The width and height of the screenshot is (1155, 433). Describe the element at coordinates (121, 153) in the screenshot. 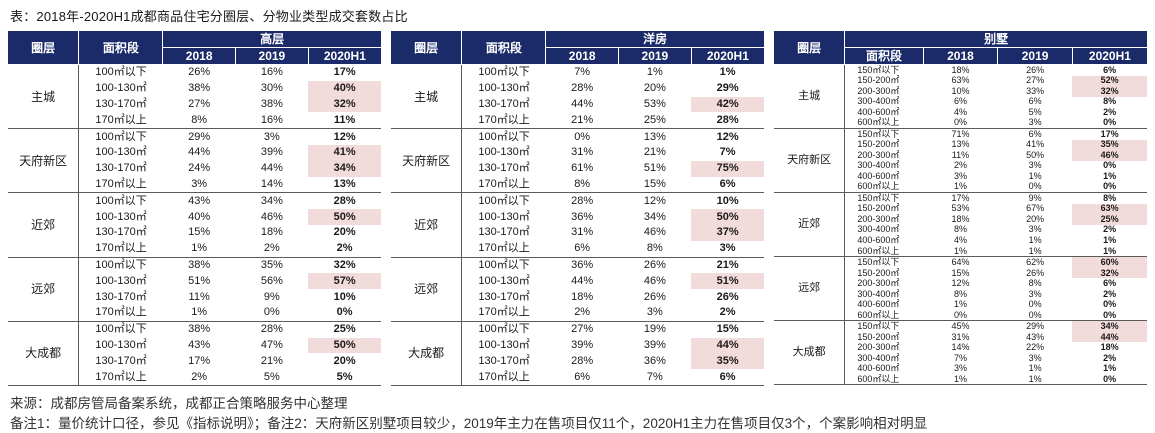

I see `area-segment: 100-130㎡` at that location.